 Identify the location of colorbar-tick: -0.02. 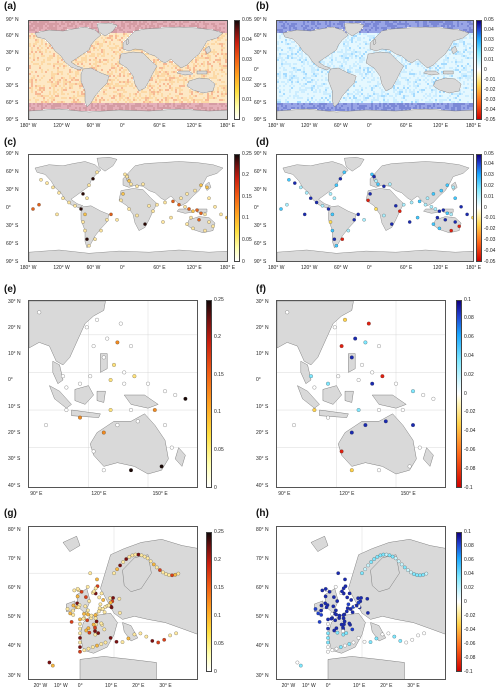
(470, 412).